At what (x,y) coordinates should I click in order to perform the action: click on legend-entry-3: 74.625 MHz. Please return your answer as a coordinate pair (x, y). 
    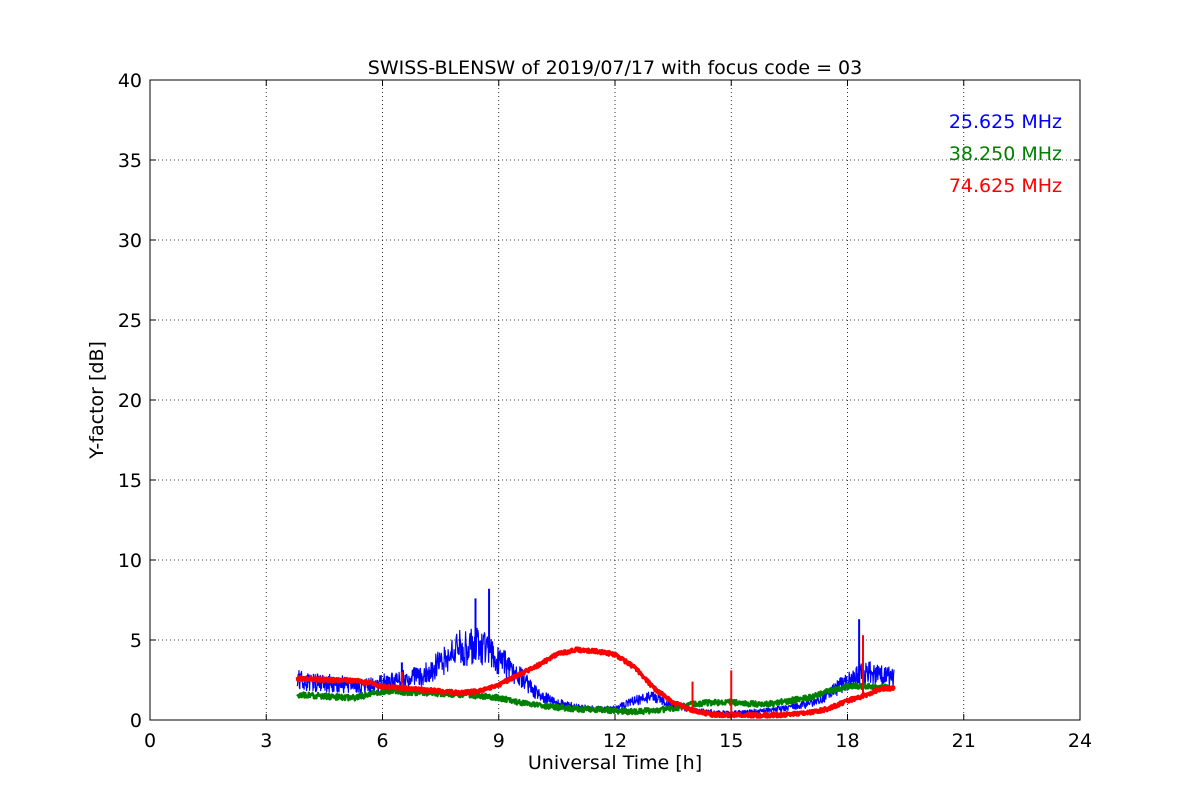
    Looking at the image, I should click on (1005, 186).